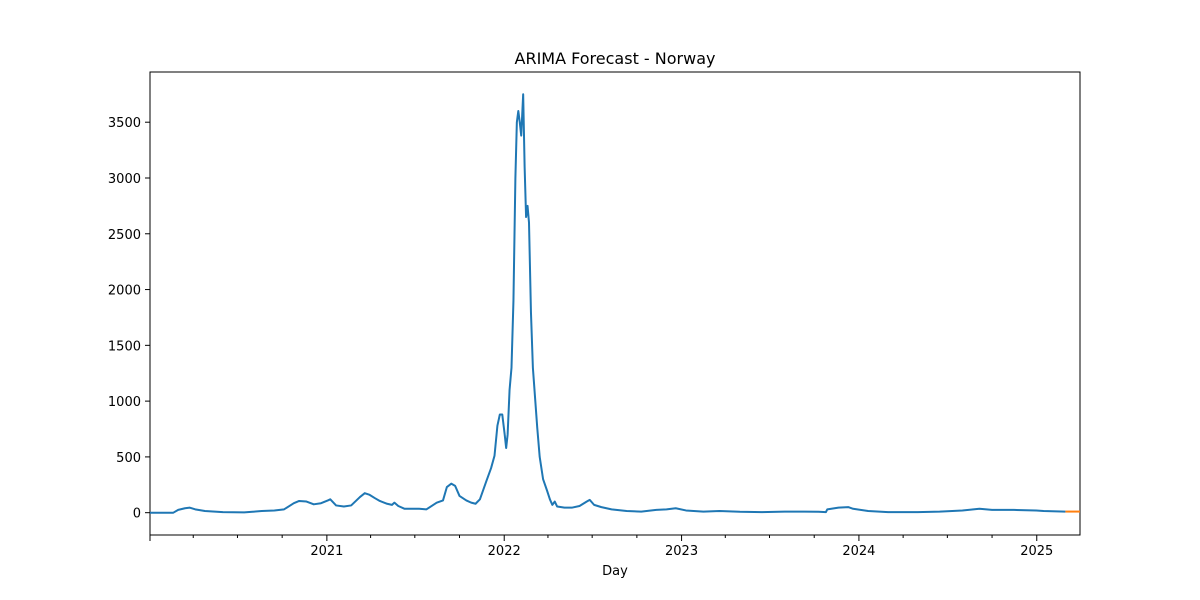 This screenshot has height=600, width=1200. I want to click on y-tick-label: 1000, so click(124, 402).